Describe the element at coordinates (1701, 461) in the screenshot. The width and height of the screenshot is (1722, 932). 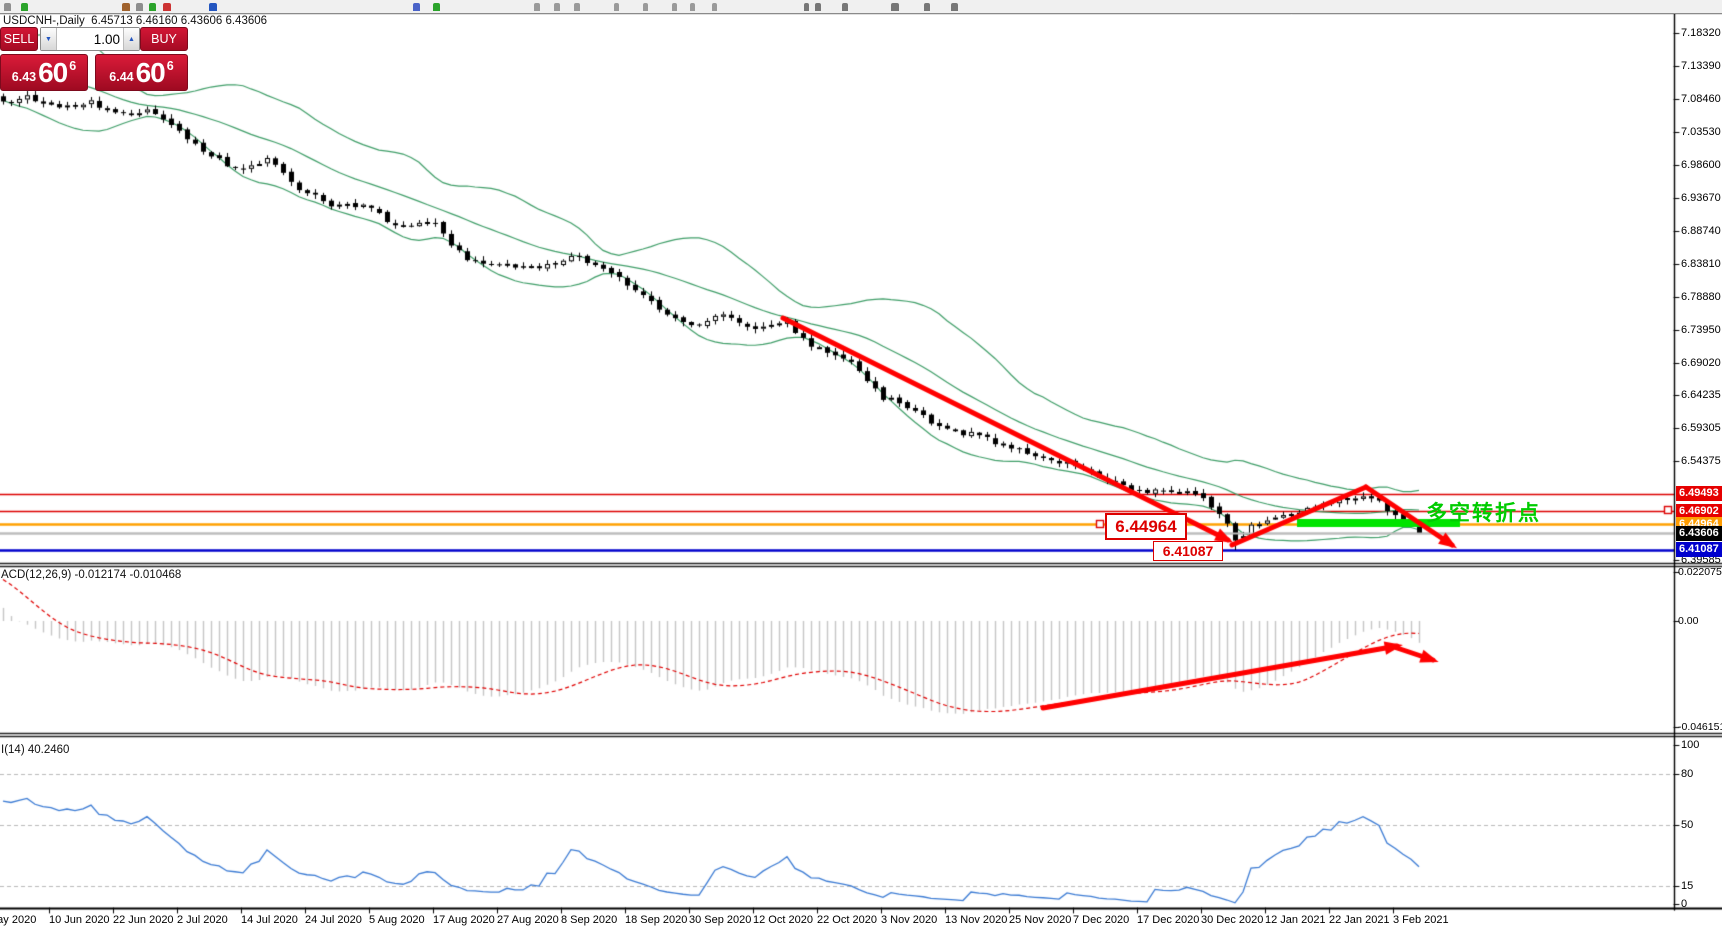
I see `price-axis-label: 6.54375` at that location.